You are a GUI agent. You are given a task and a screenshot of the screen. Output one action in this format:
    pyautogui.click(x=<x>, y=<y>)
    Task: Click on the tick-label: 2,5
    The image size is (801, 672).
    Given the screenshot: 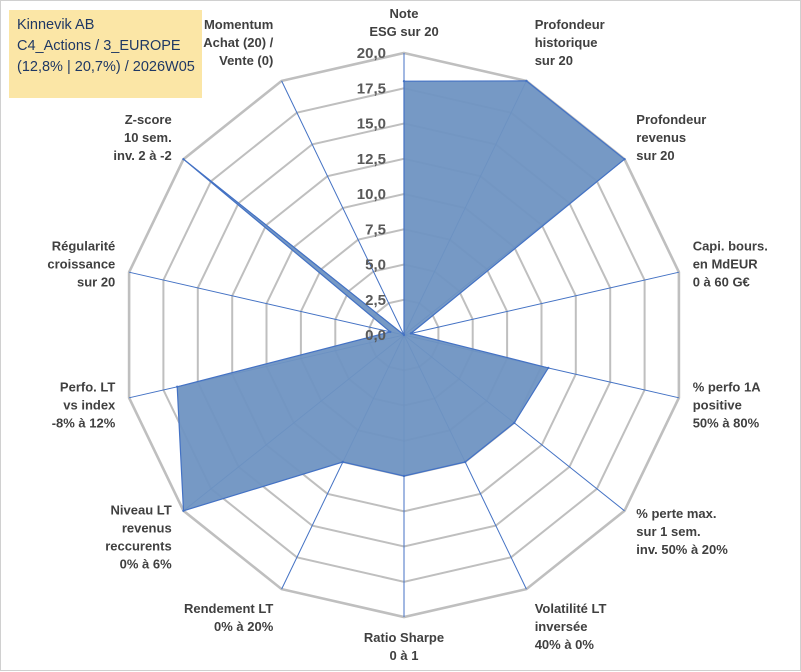 What is the action you would take?
    pyautogui.click(x=375, y=300)
    